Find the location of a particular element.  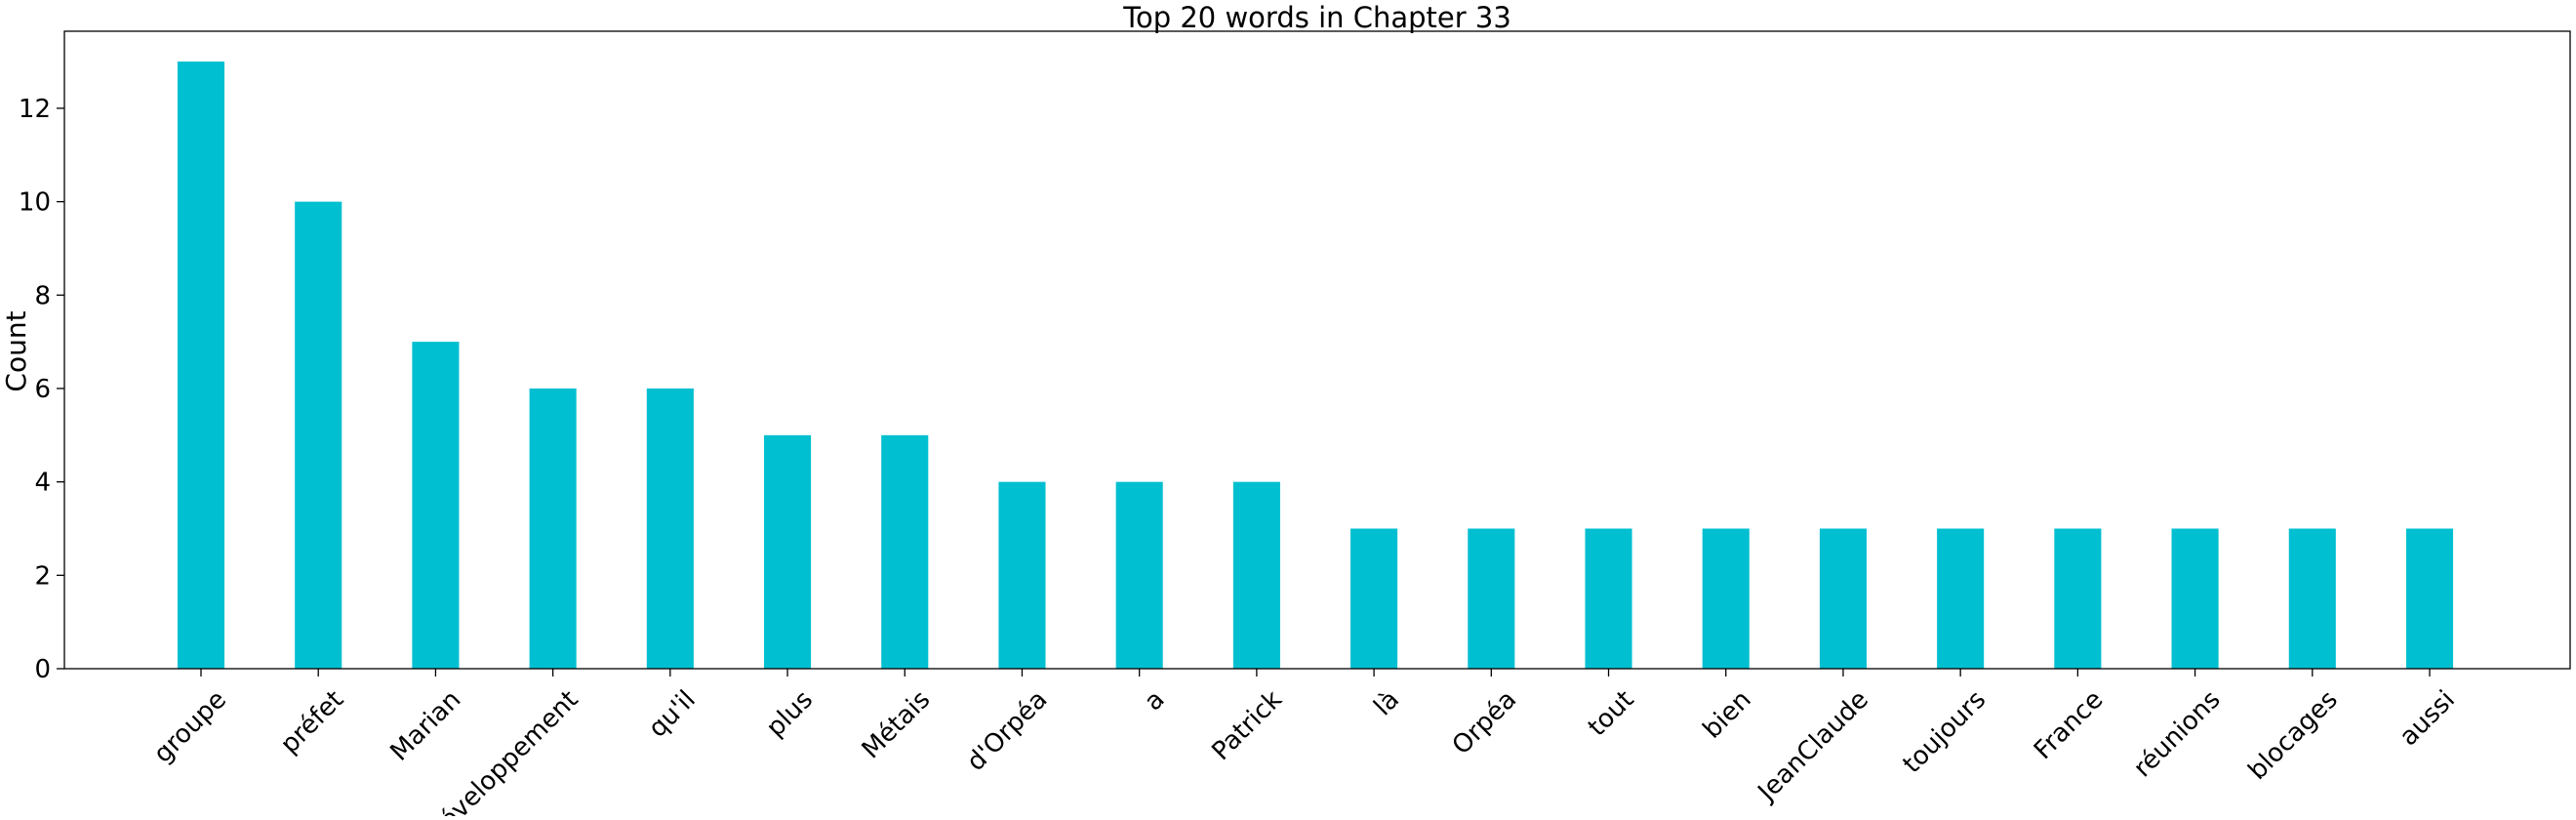

chart-title: Top 20 words in Chapter 33 is located at coordinates (1316, 17).